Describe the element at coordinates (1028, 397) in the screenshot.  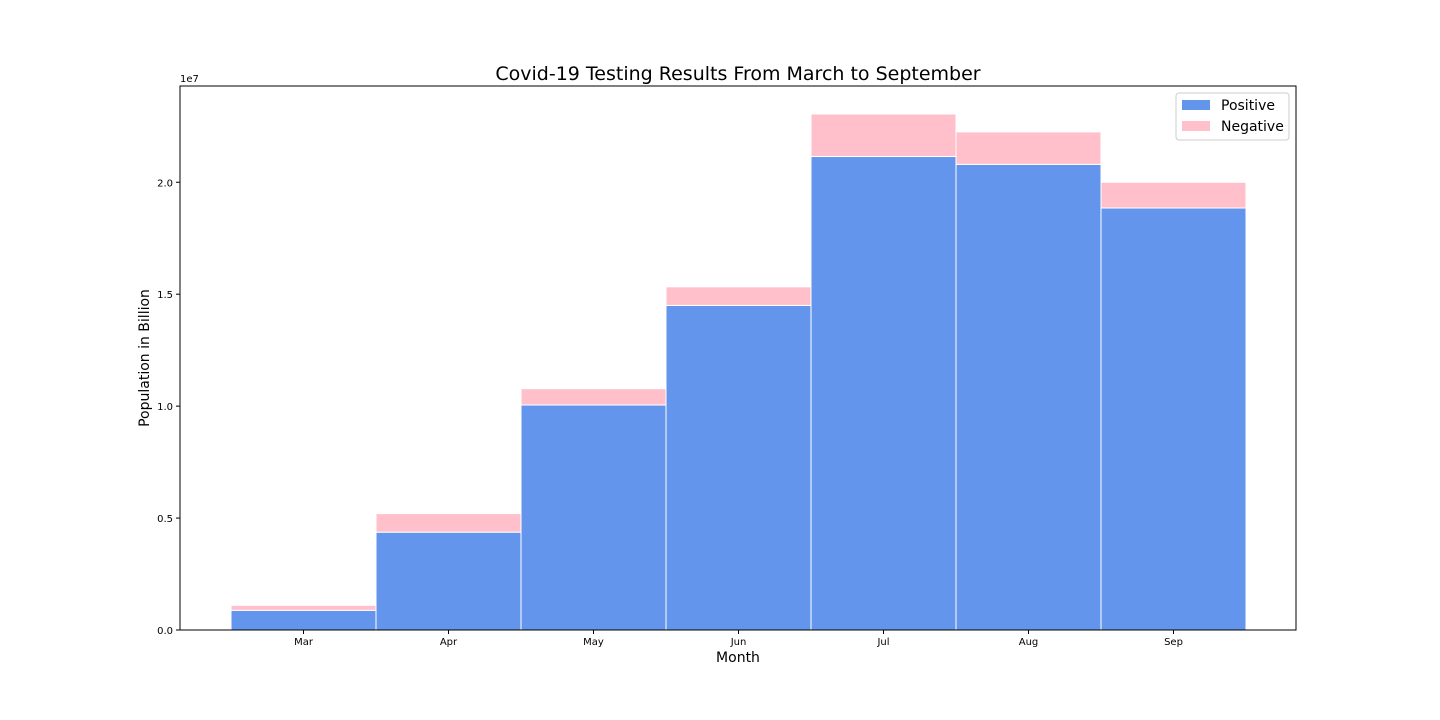
I see `bar-positive-aug` at that location.